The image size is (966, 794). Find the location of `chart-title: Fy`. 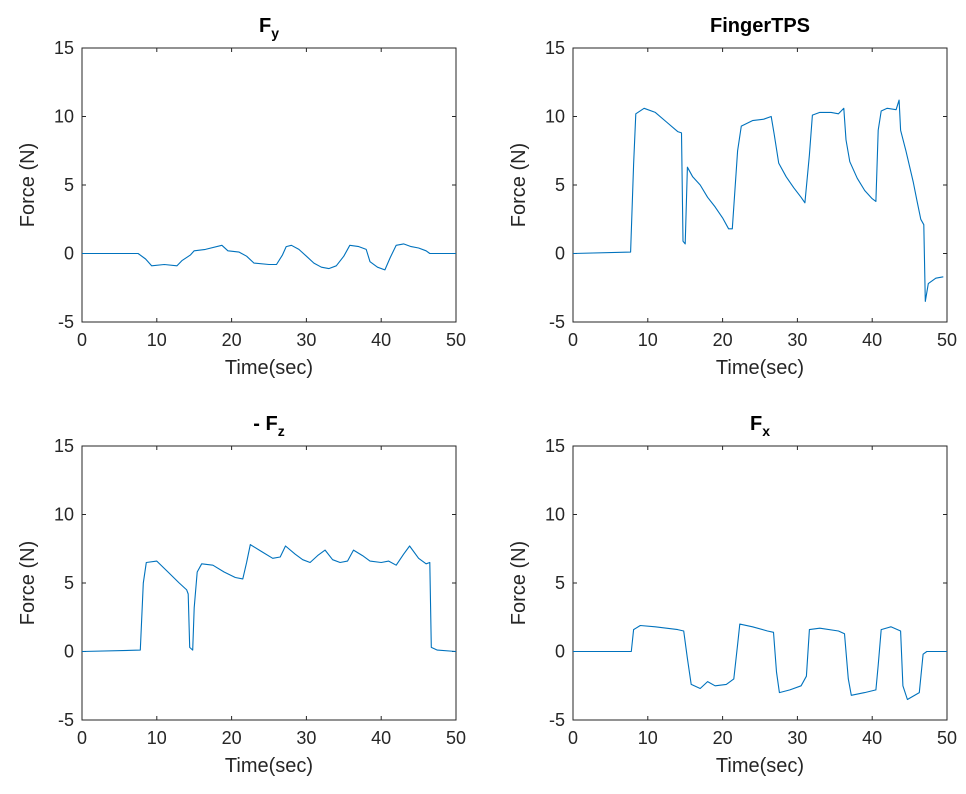

chart-title: Fy is located at coordinates (269, 28).